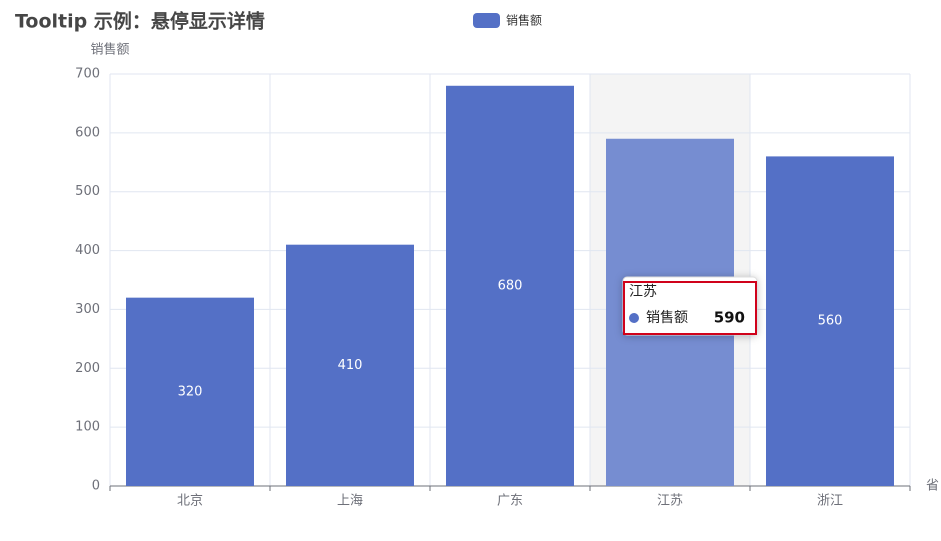  Describe the element at coordinates (109, 50) in the screenshot. I see `y-axis-label: 销售额` at that location.